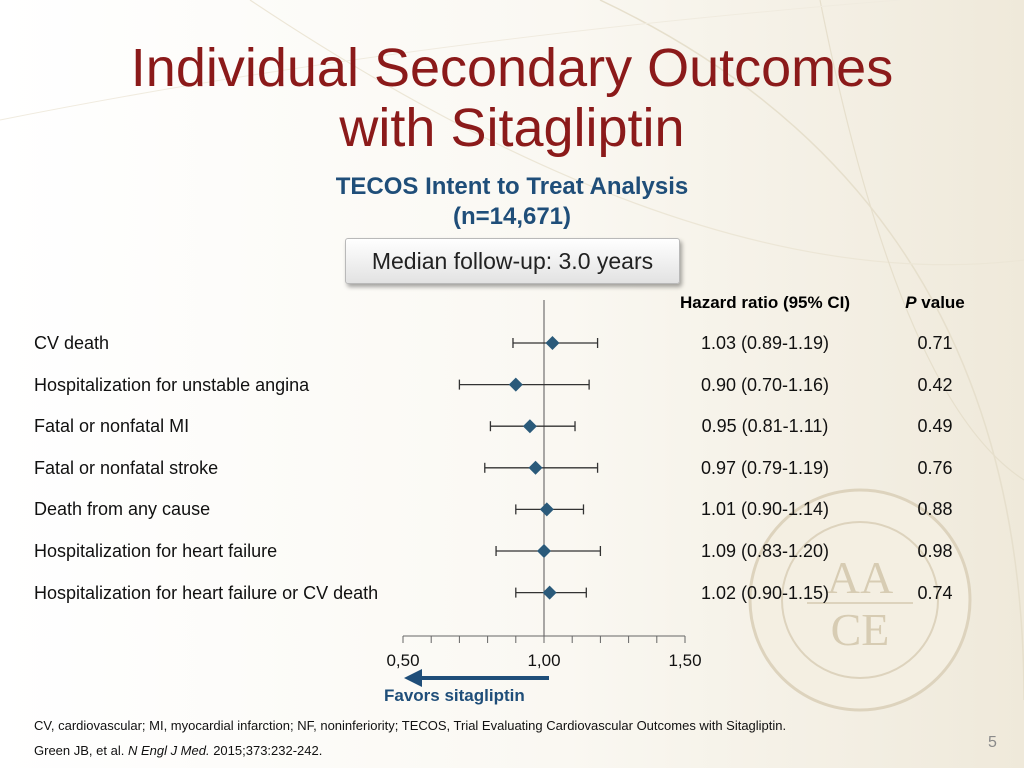 The height and width of the screenshot is (768, 1024). Describe the element at coordinates (765, 343) in the screenshot. I see `hazard-ratio-value: 1.03 (0.89-1.19)` at that location.